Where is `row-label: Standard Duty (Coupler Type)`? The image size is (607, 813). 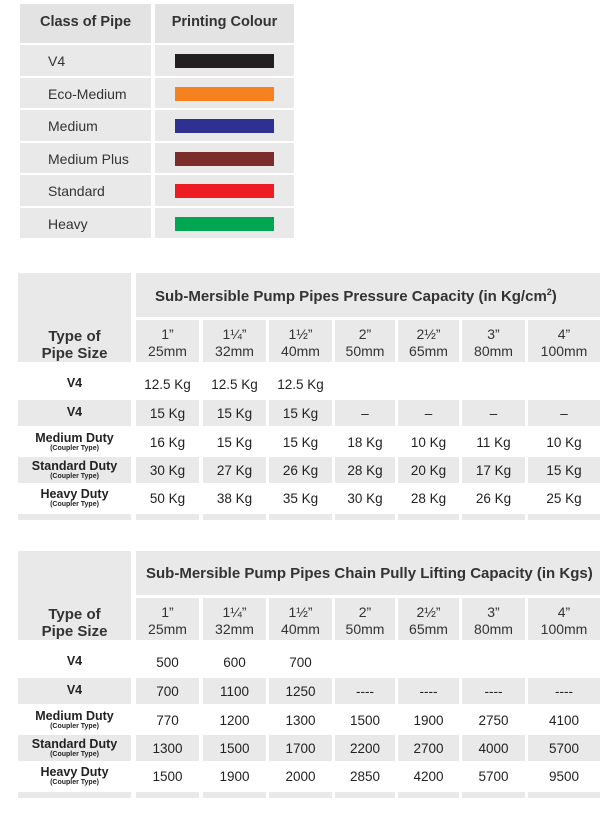
row-label: Standard Duty (Coupler Type) is located at coordinates (74, 470).